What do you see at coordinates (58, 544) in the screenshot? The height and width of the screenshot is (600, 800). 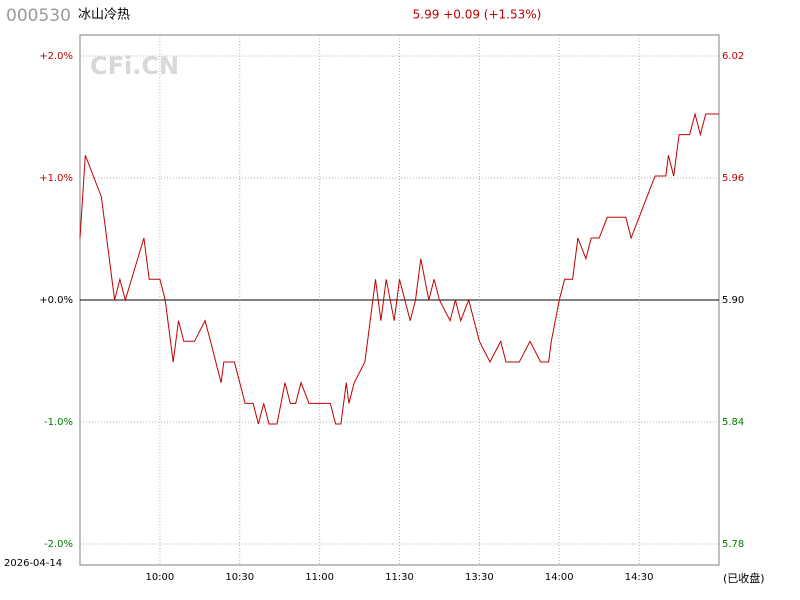 I see `y-tick-label: -2.0%` at bounding box center [58, 544].